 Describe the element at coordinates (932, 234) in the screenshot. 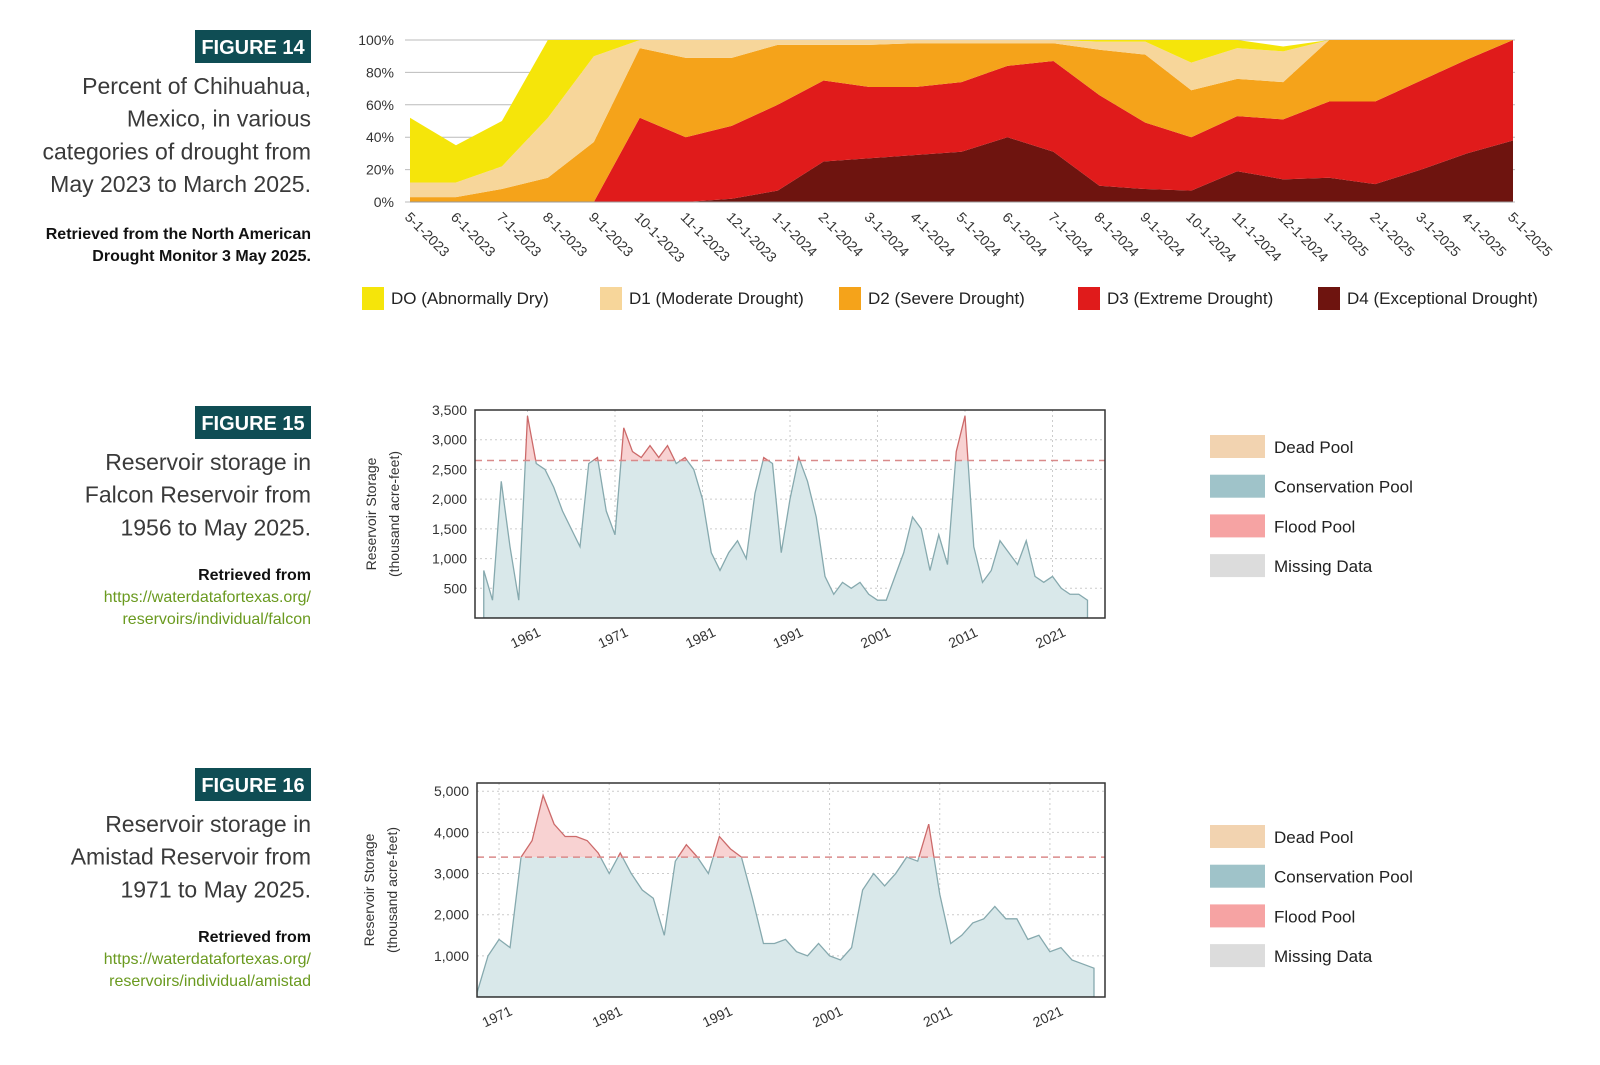

I see `x-tick-label: 4-1-2024` at that location.